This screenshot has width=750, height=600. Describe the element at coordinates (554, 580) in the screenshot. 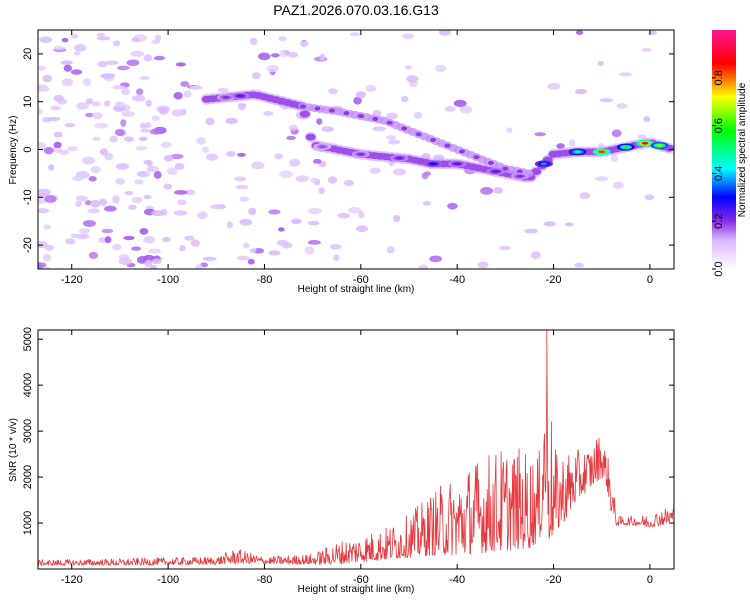

I see `x-tick-label: -20` at that location.